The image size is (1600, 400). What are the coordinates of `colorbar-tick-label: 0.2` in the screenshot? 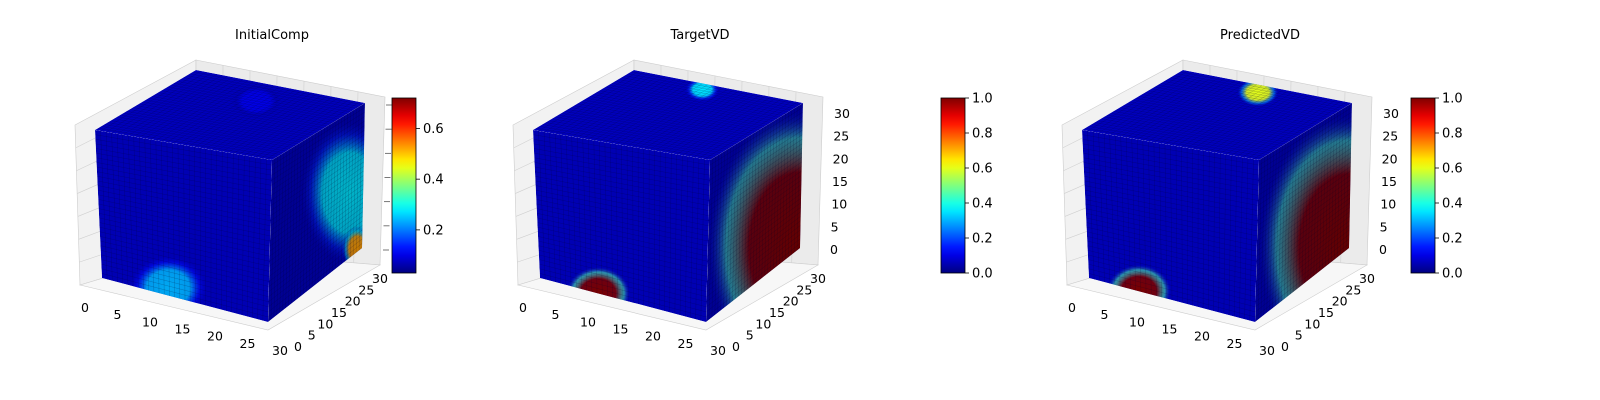 It's located at (982, 239).